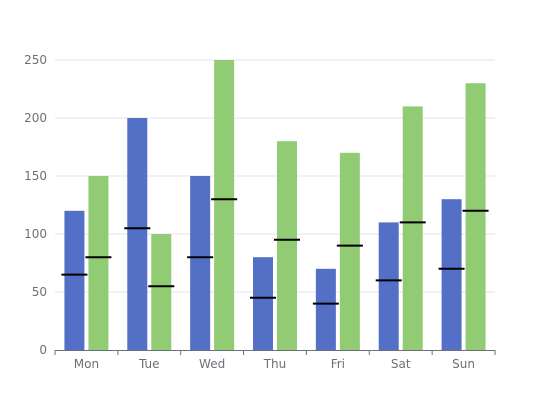 This screenshot has height=420, width=550. I want to click on x-tick-label: Sun, so click(463, 364).